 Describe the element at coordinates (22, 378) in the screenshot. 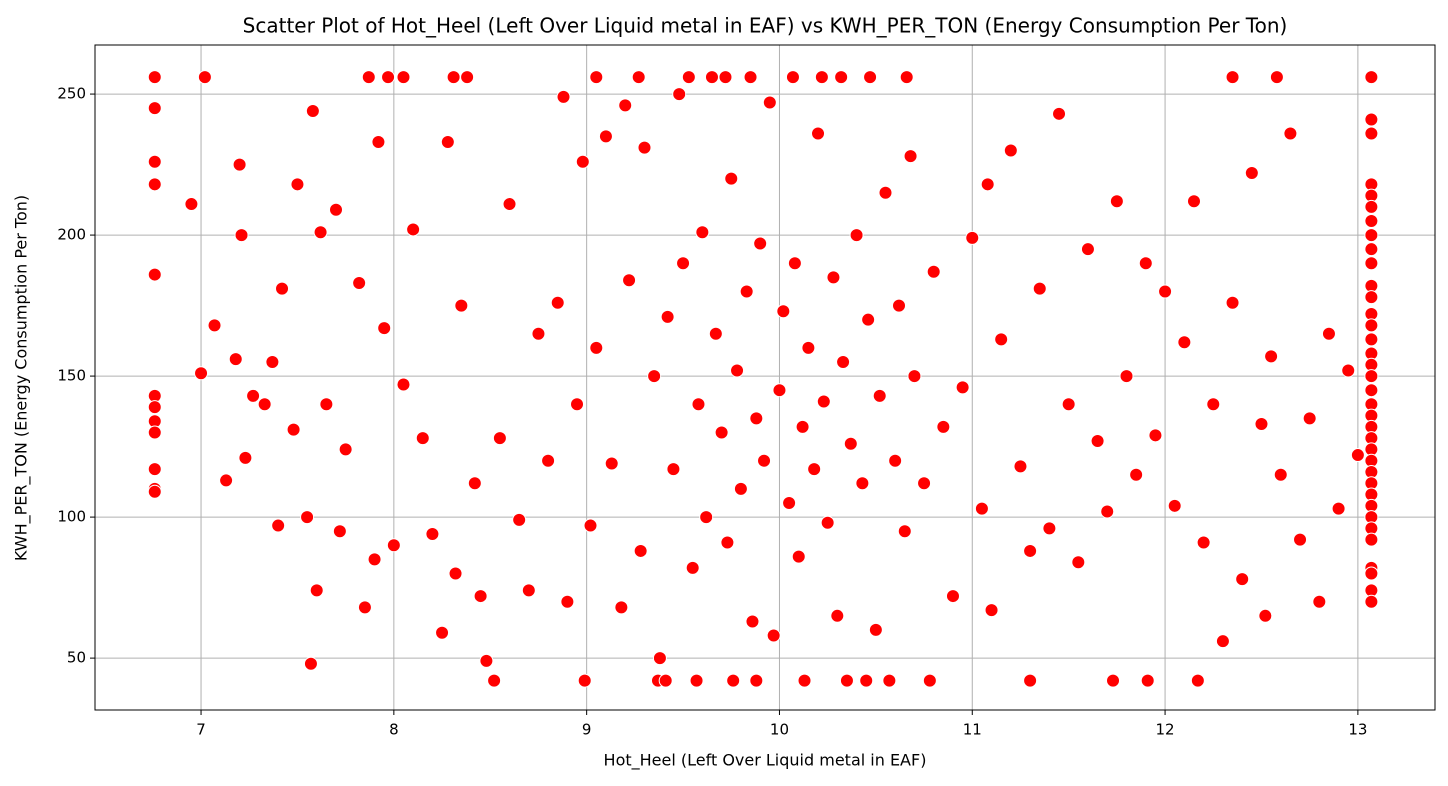

I see `y-axis-label: KWH_PER_TON (Energy Consumption Per Ton)` at that location.